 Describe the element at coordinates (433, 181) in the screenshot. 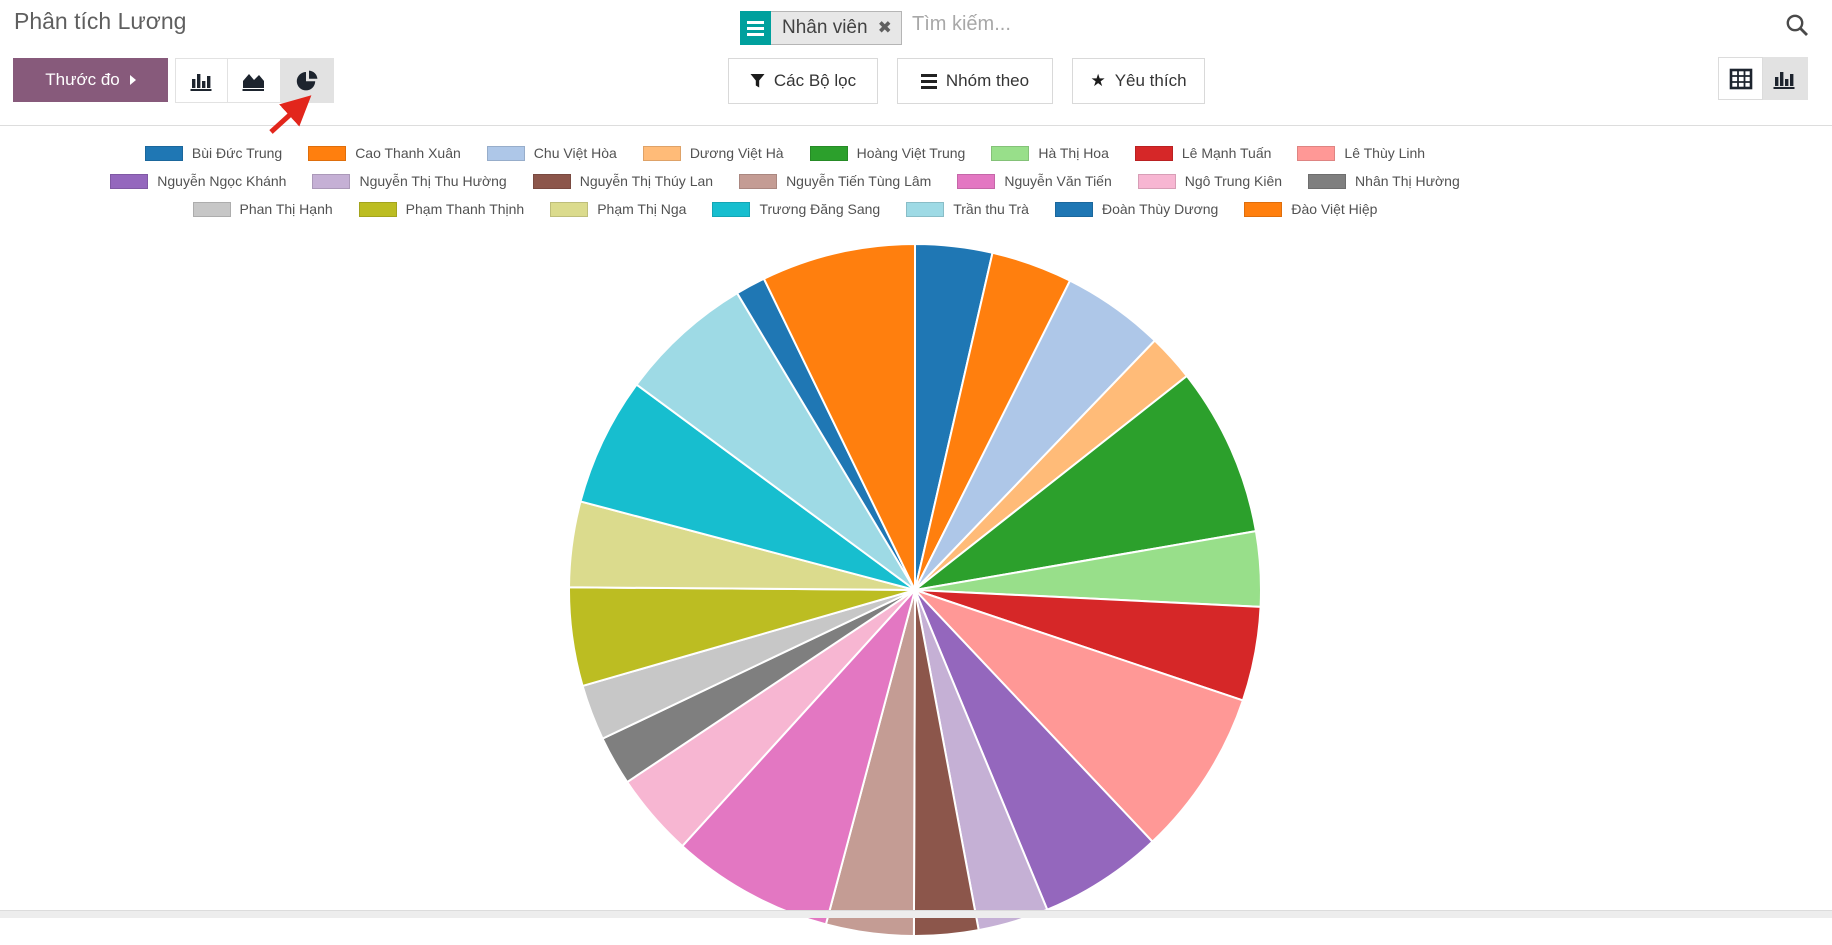

I see `legend-label: Nguyễn Thị Thu Hường` at that location.